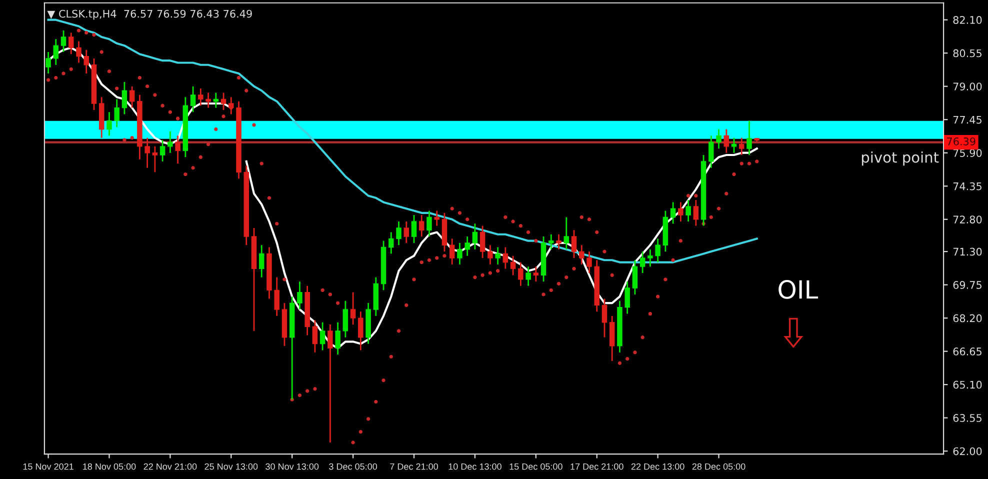 Image resolution: width=988 pixels, height=479 pixels. What do you see at coordinates (967, 384) in the screenshot?
I see `y-tick-label: 65.10` at bounding box center [967, 384].